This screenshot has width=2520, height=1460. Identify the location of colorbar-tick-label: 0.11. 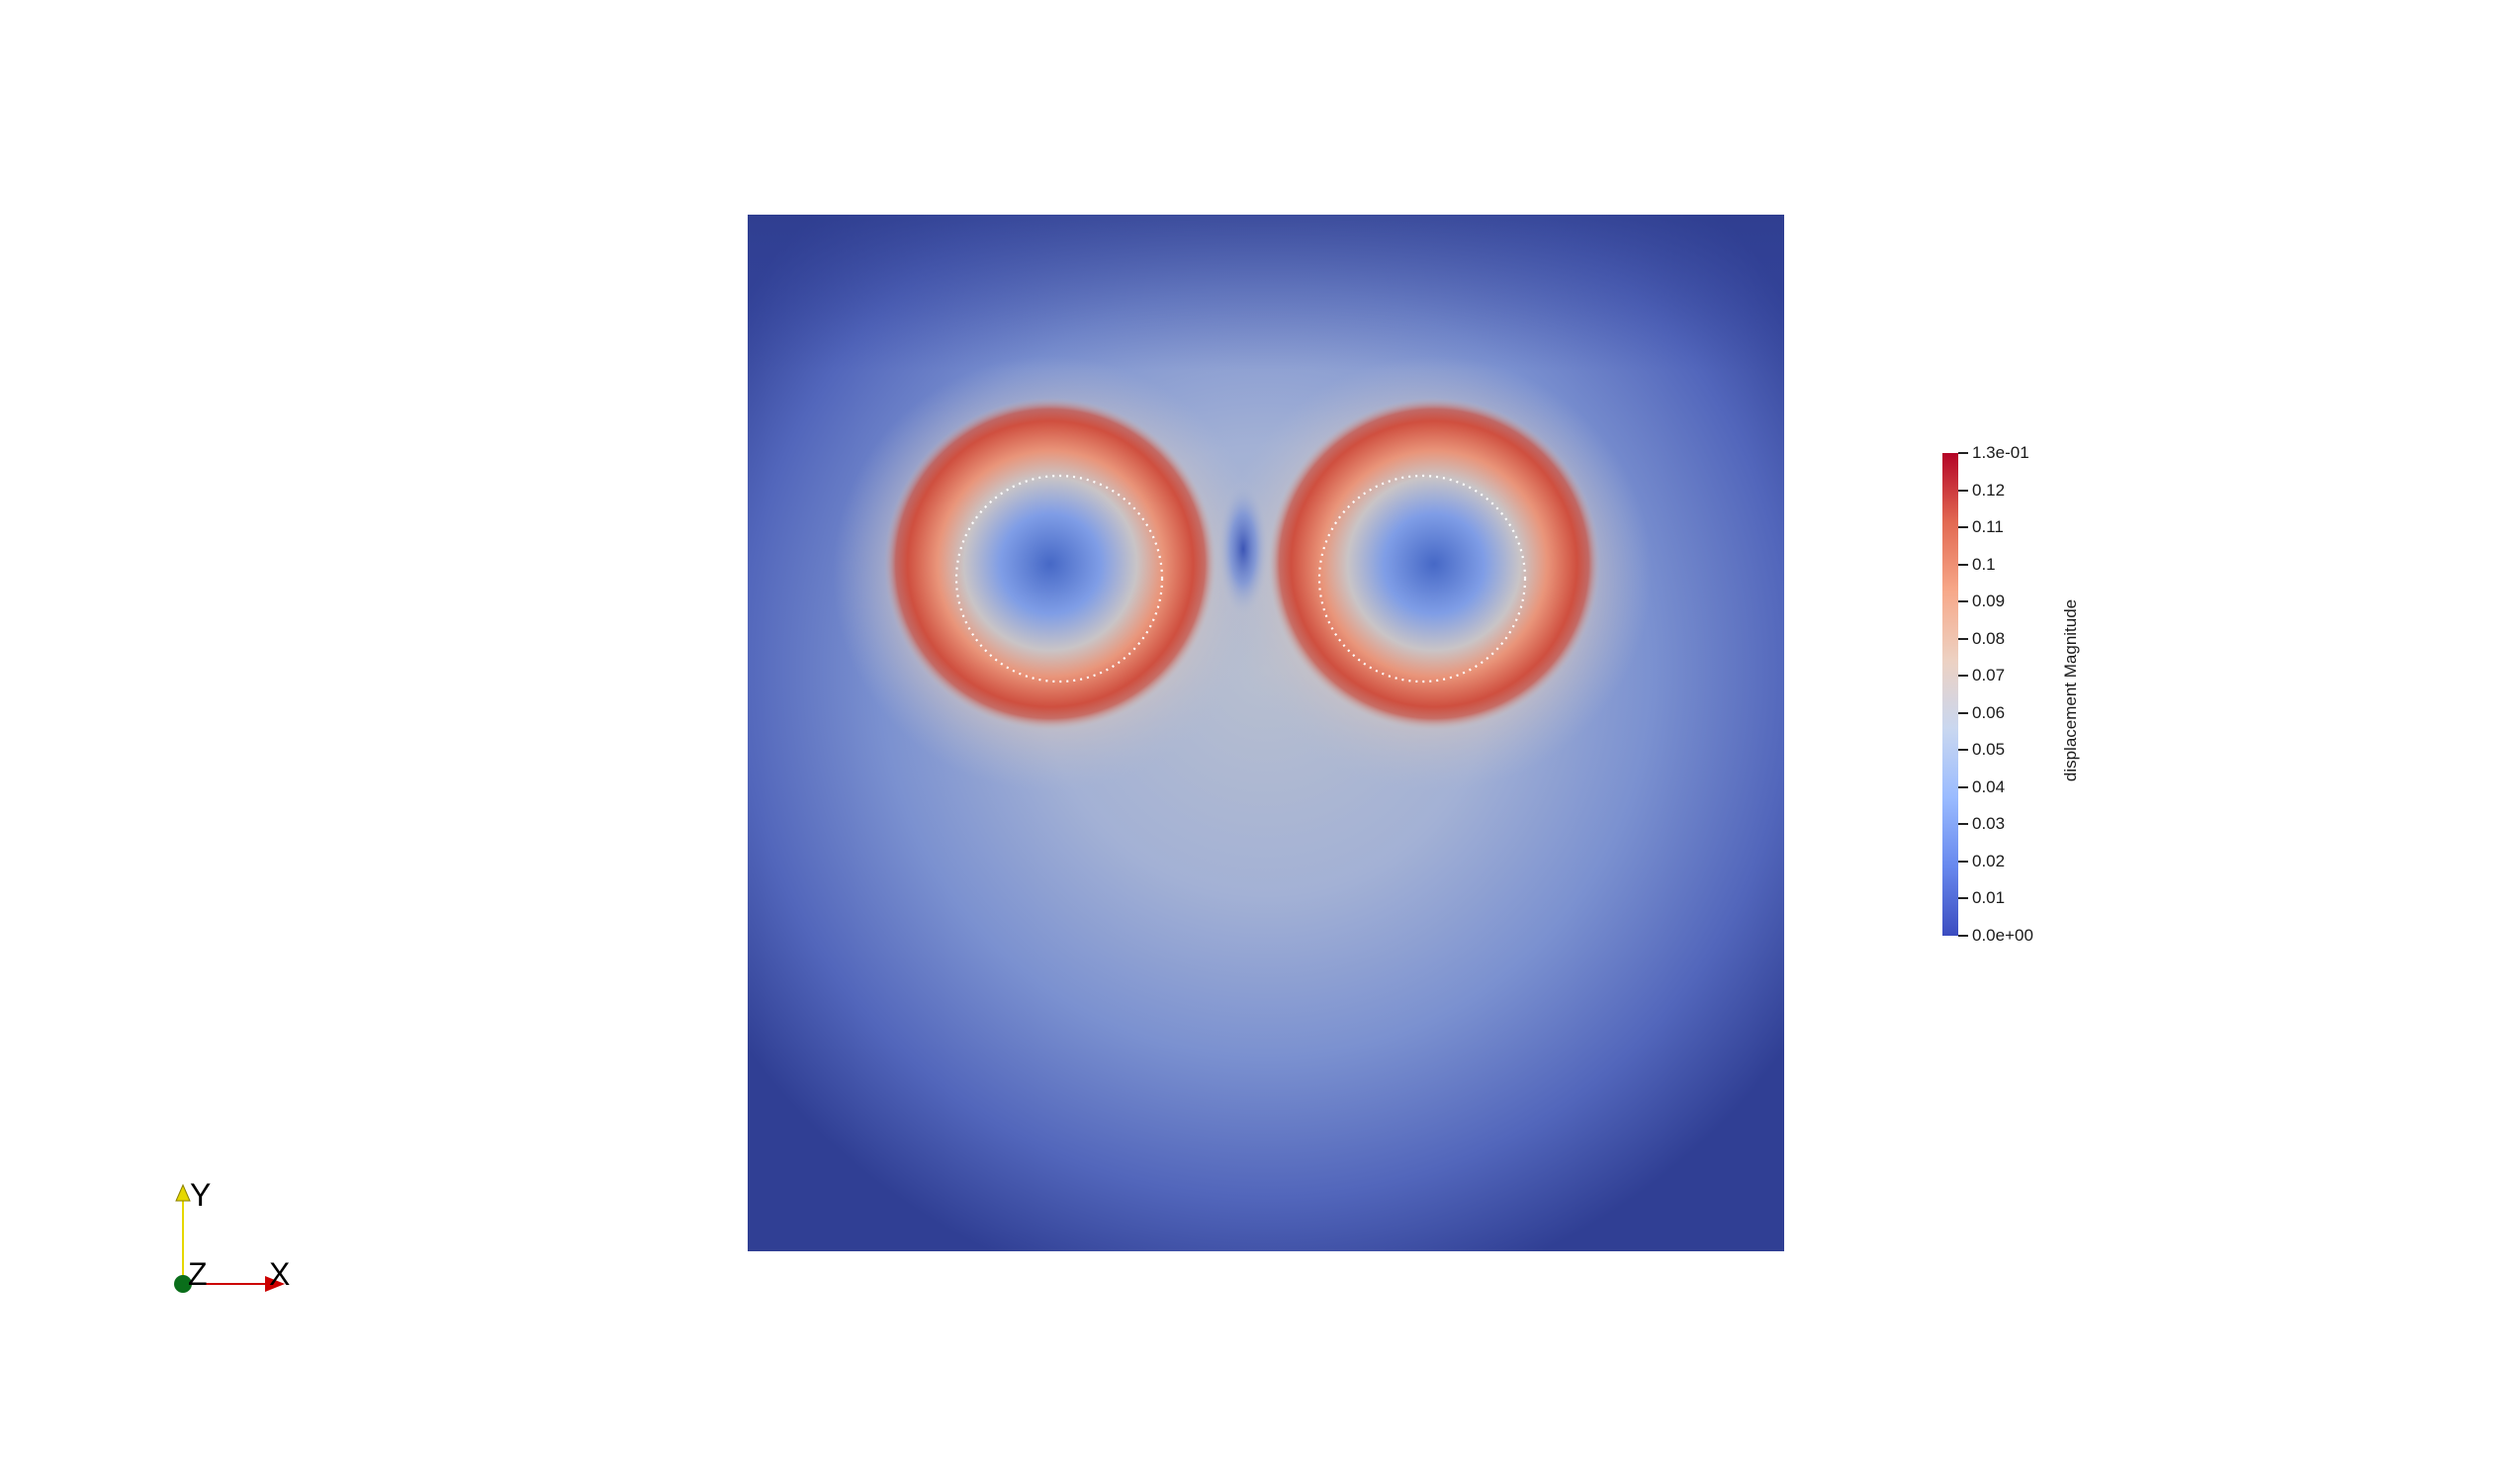
(1988, 527).